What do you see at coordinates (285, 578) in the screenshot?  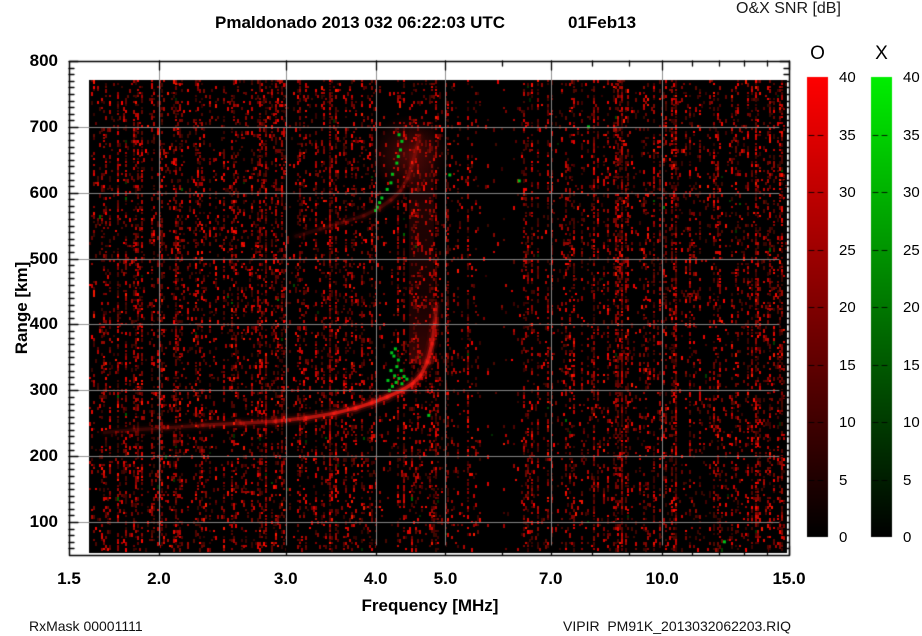 I see `x-tick-label: 3.0` at bounding box center [285, 578].